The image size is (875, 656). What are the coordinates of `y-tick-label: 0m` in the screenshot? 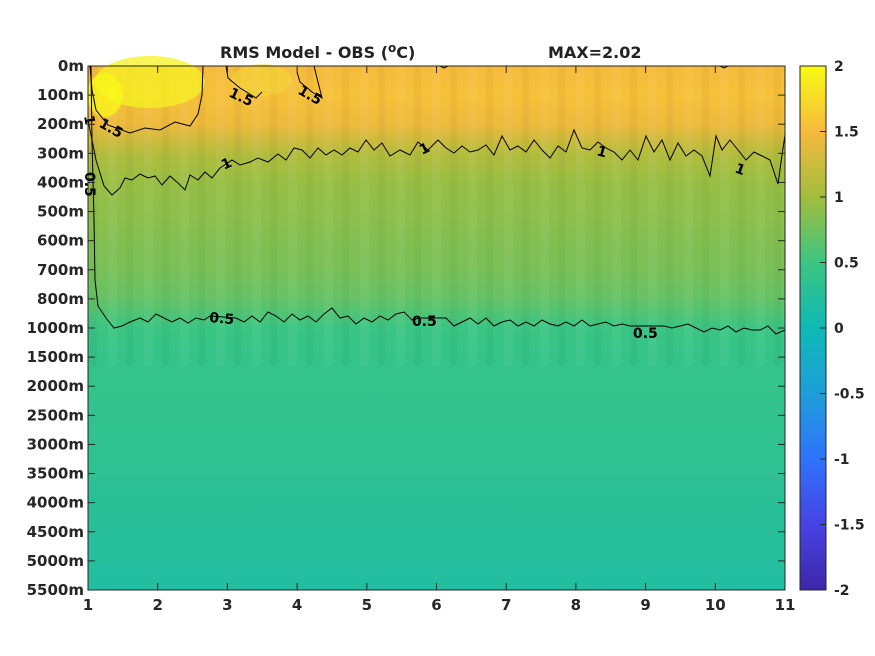 It's located at (71, 66).